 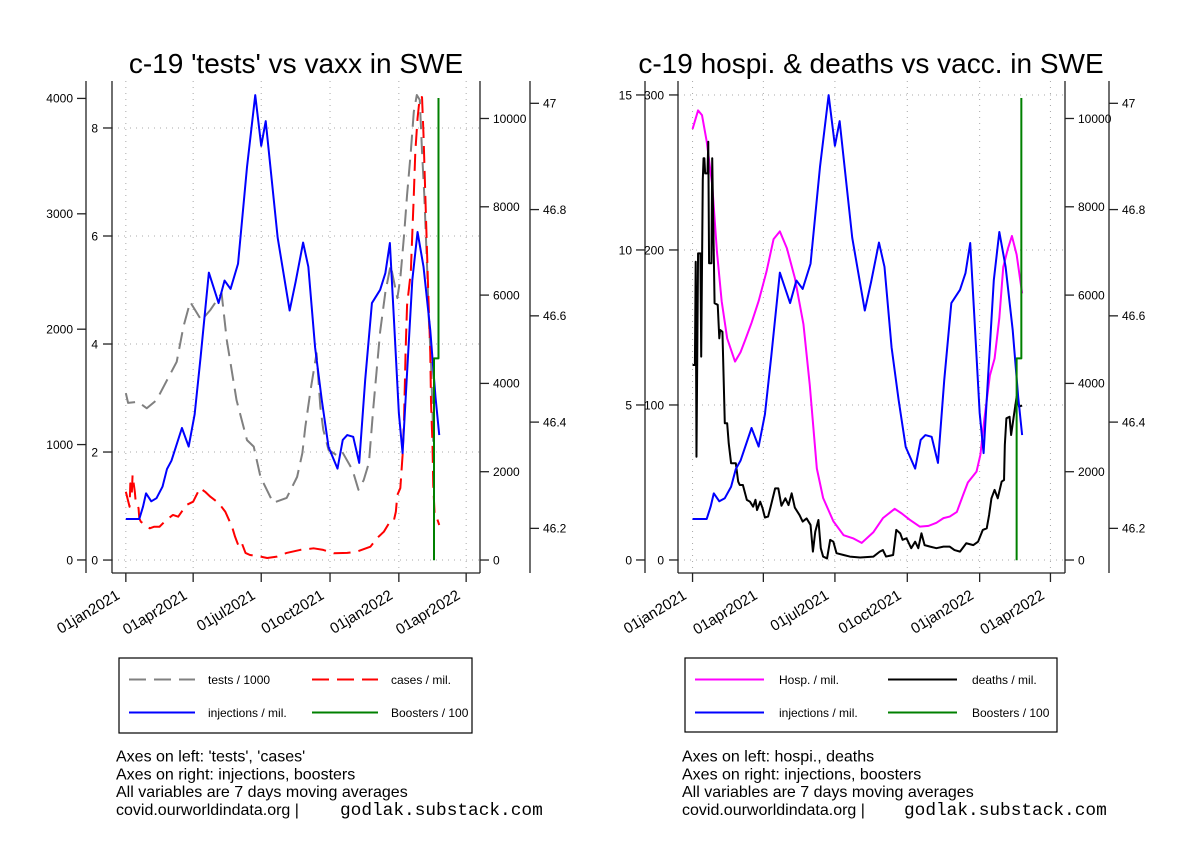 What do you see at coordinates (199, 680) in the screenshot?
I see `legend-item-tests: tests / 1000` at bounding box center [199, 680].